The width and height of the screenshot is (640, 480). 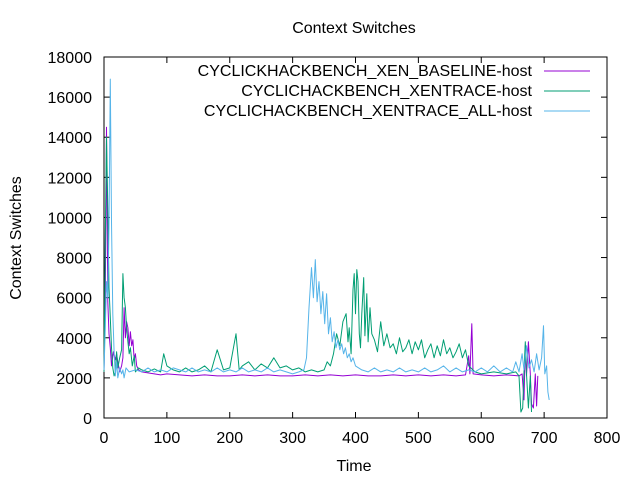 What do you see at coordinates (229, 438) in the screenshot?
I see `x-tick-label: 200` at bounding box center [229, 438].